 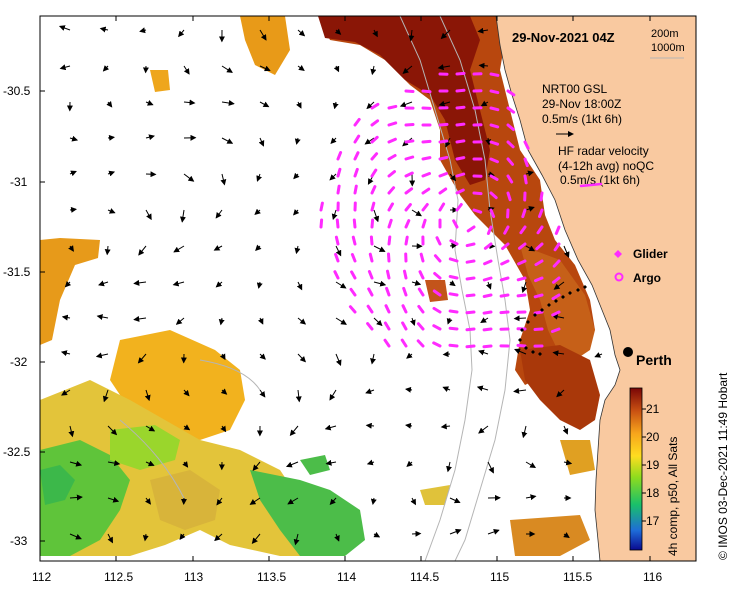 I want to click on glider-position, so click(x=585, y=287).